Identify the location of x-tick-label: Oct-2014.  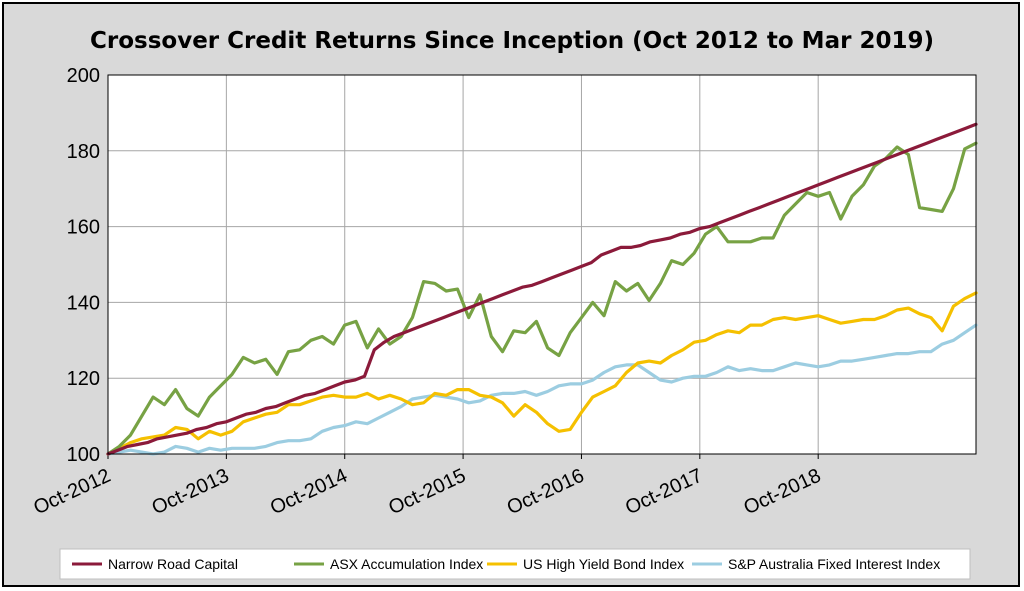
(309, 492).